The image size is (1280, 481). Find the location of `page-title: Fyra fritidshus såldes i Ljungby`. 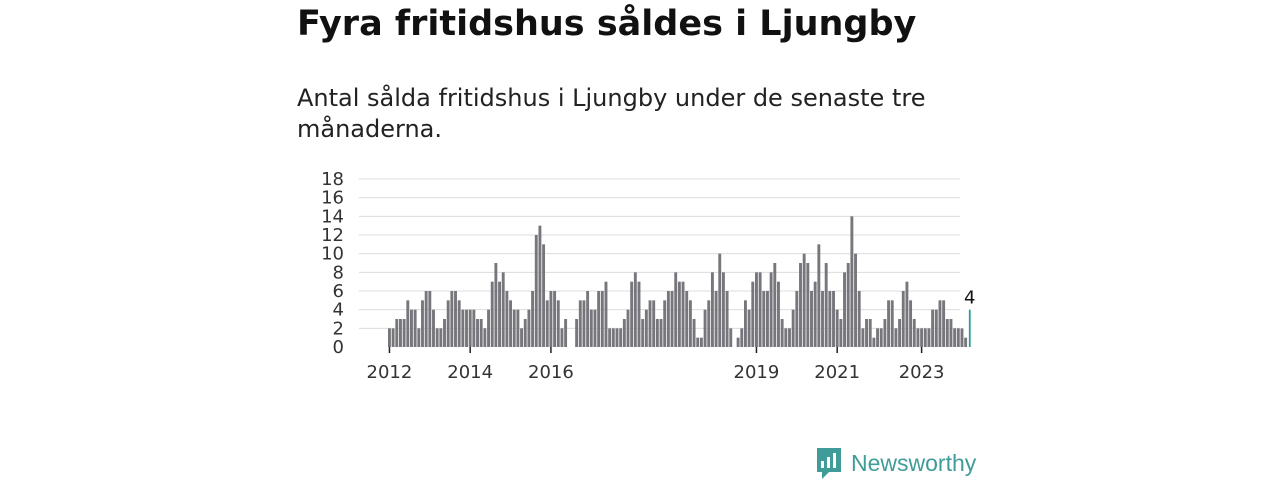

page-title: Fyra fritidshus såldes i Ljungby is located at coordinates (607, 24).